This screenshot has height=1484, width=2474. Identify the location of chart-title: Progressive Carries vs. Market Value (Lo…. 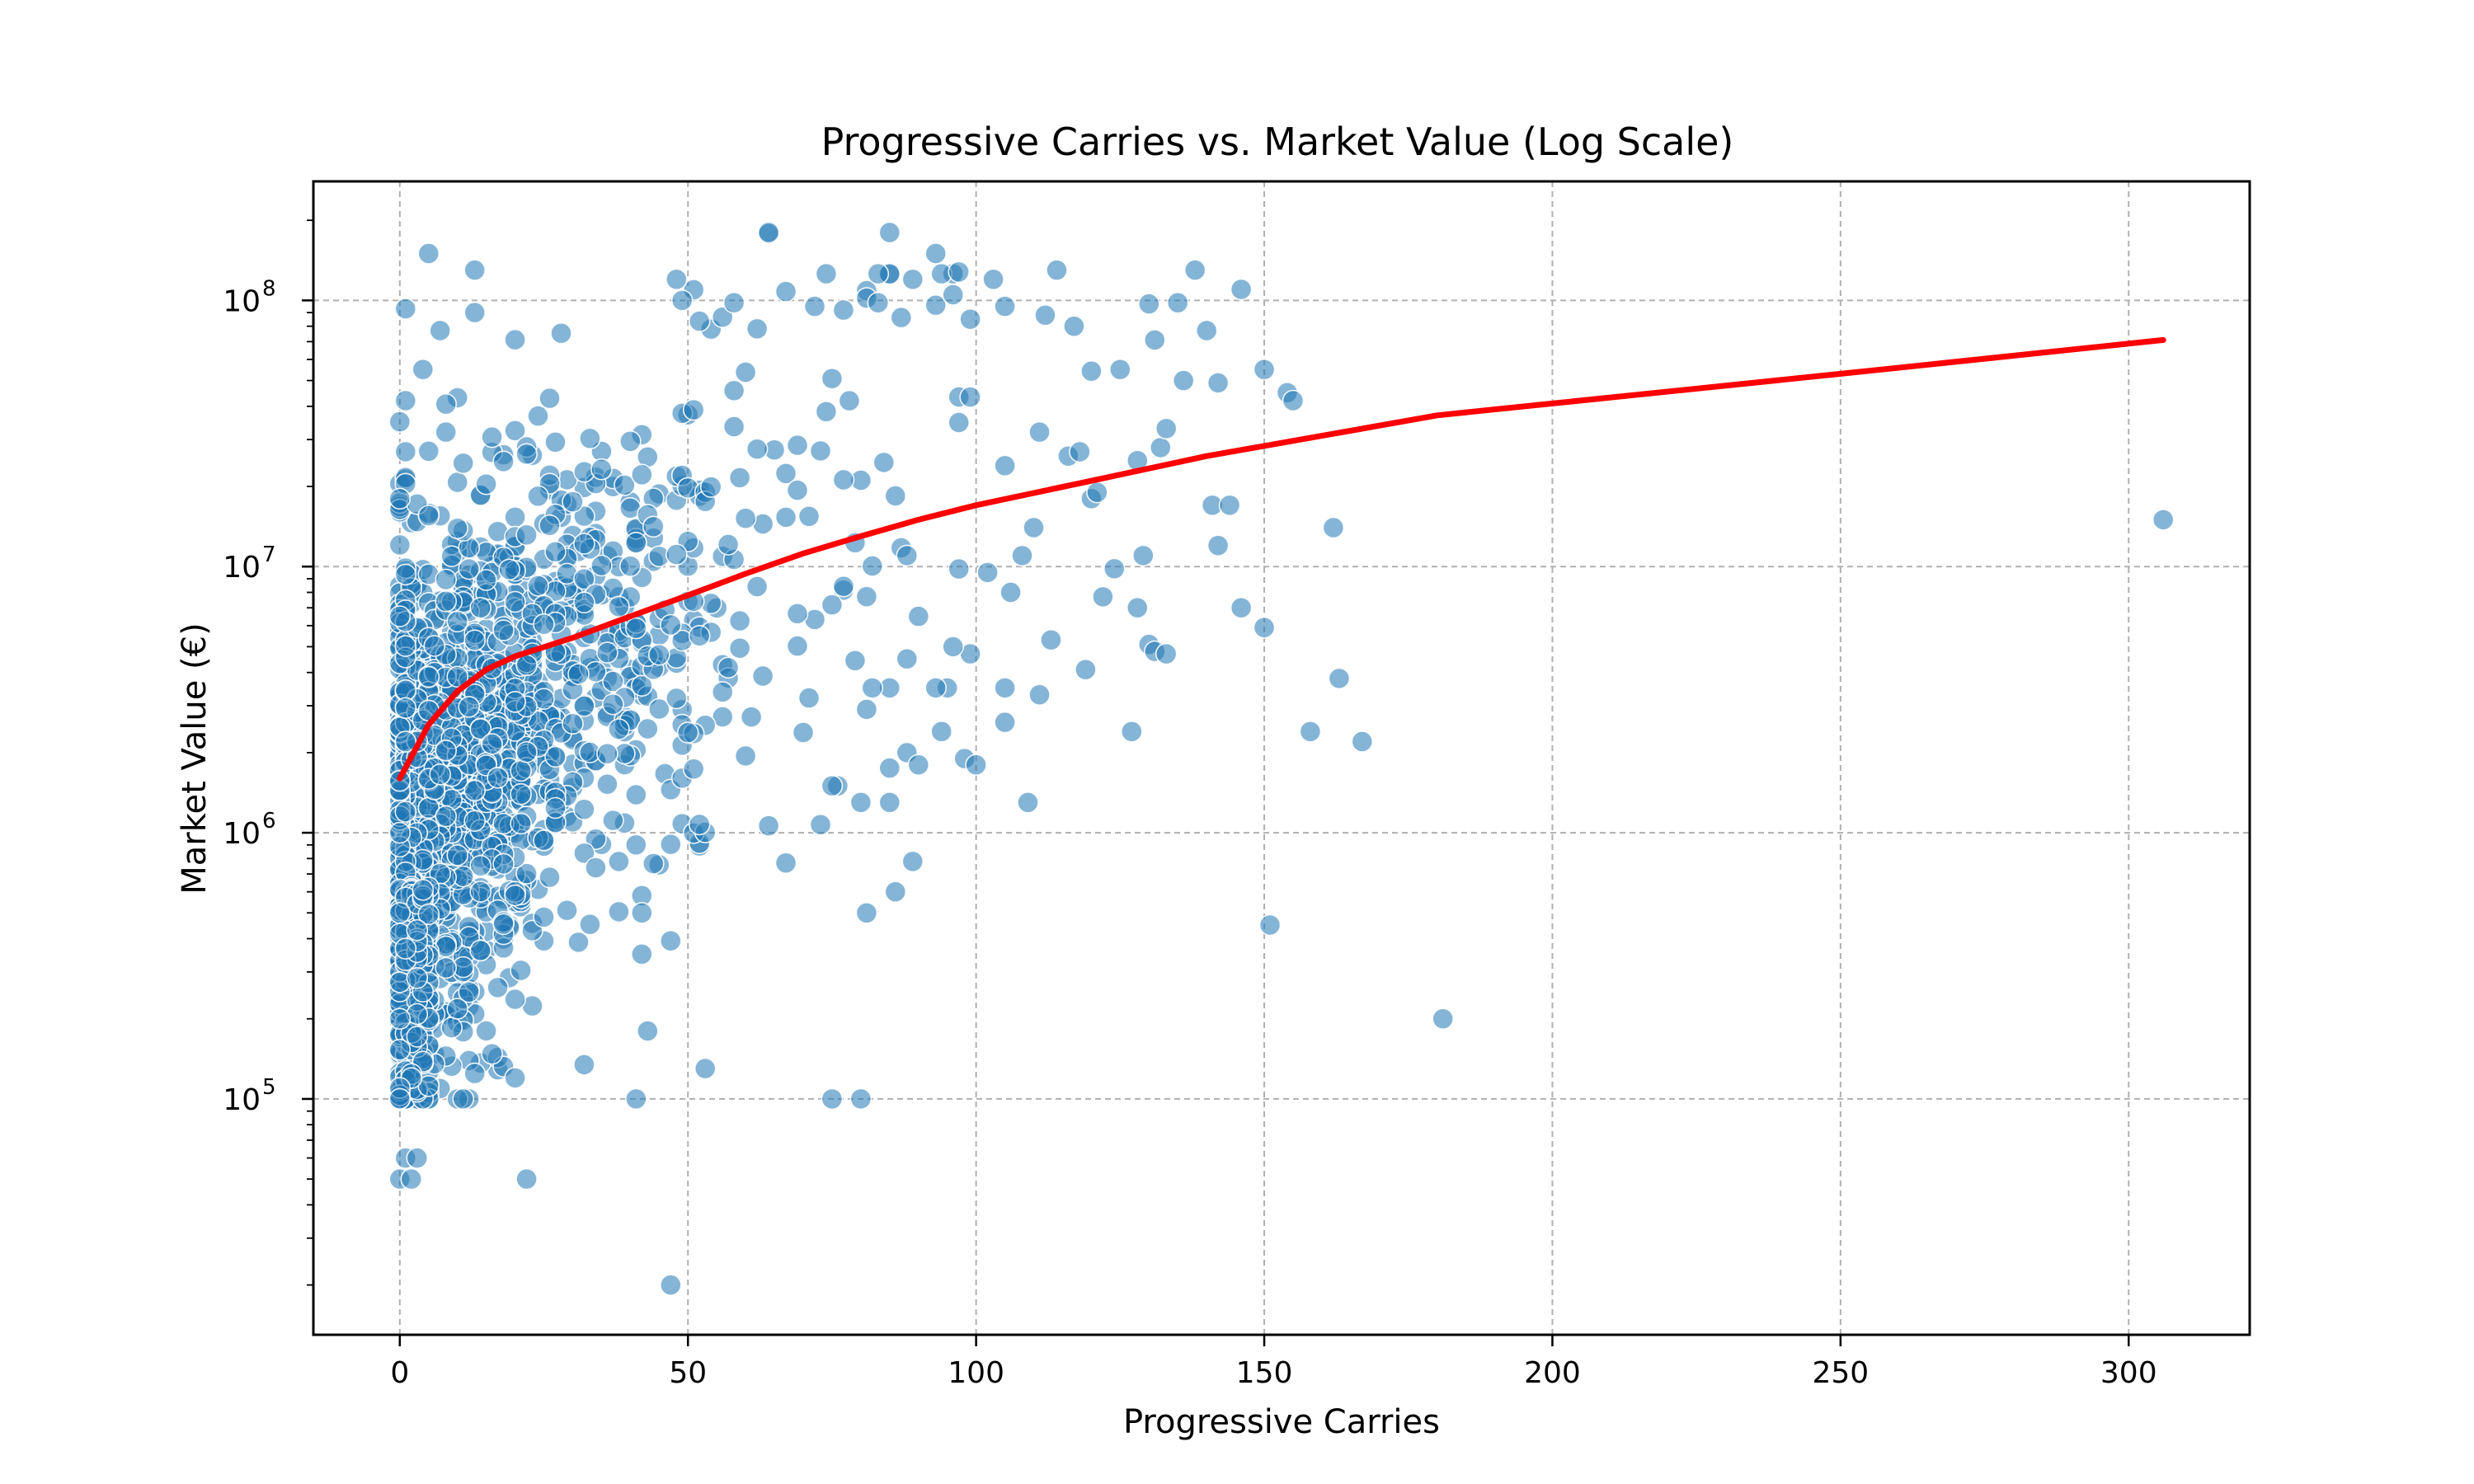
(1277, 142).